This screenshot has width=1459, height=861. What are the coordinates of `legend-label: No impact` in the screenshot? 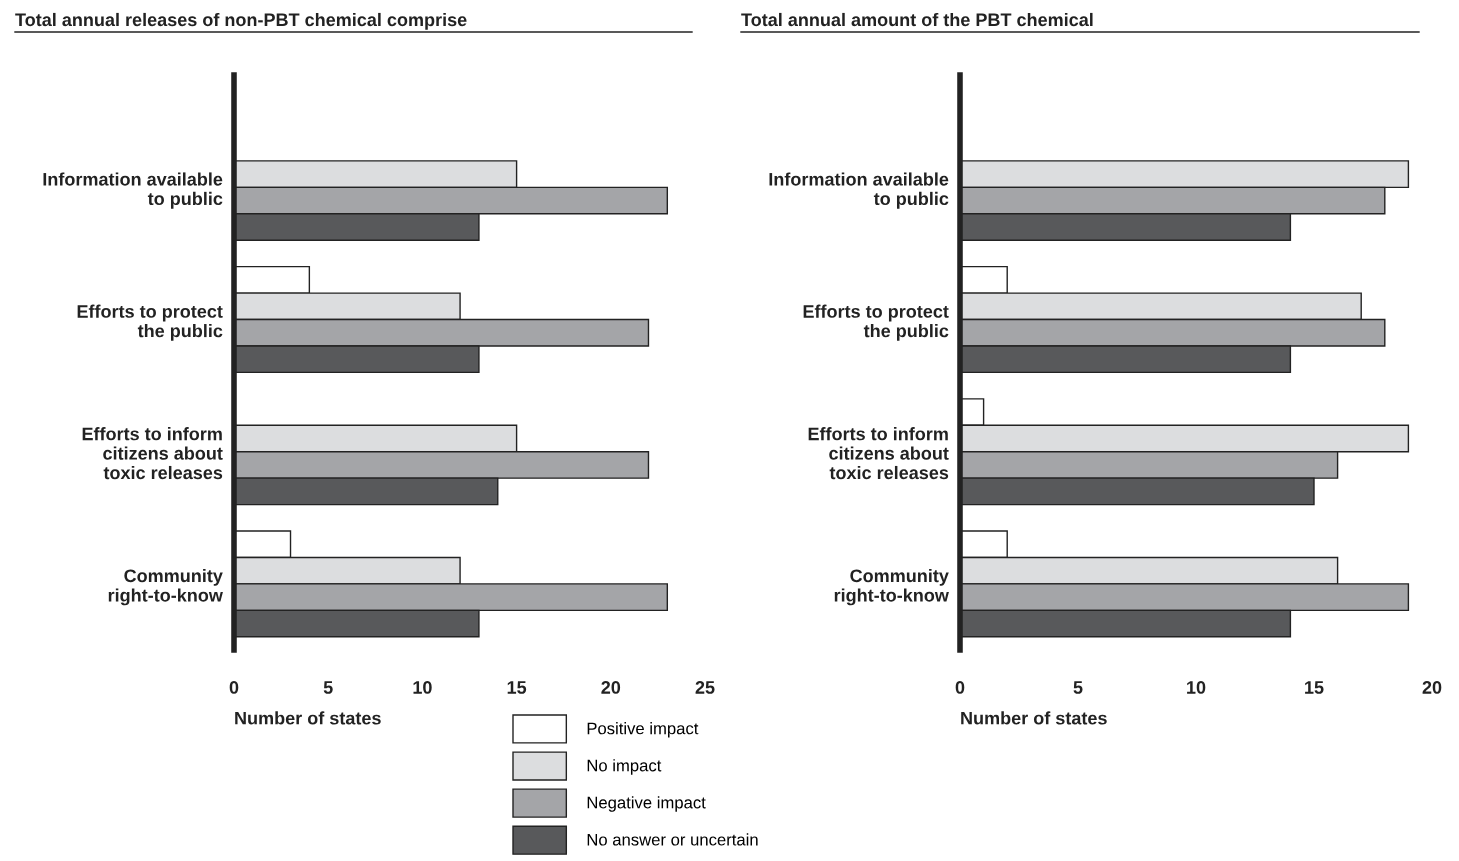 It's located at (624, 767).